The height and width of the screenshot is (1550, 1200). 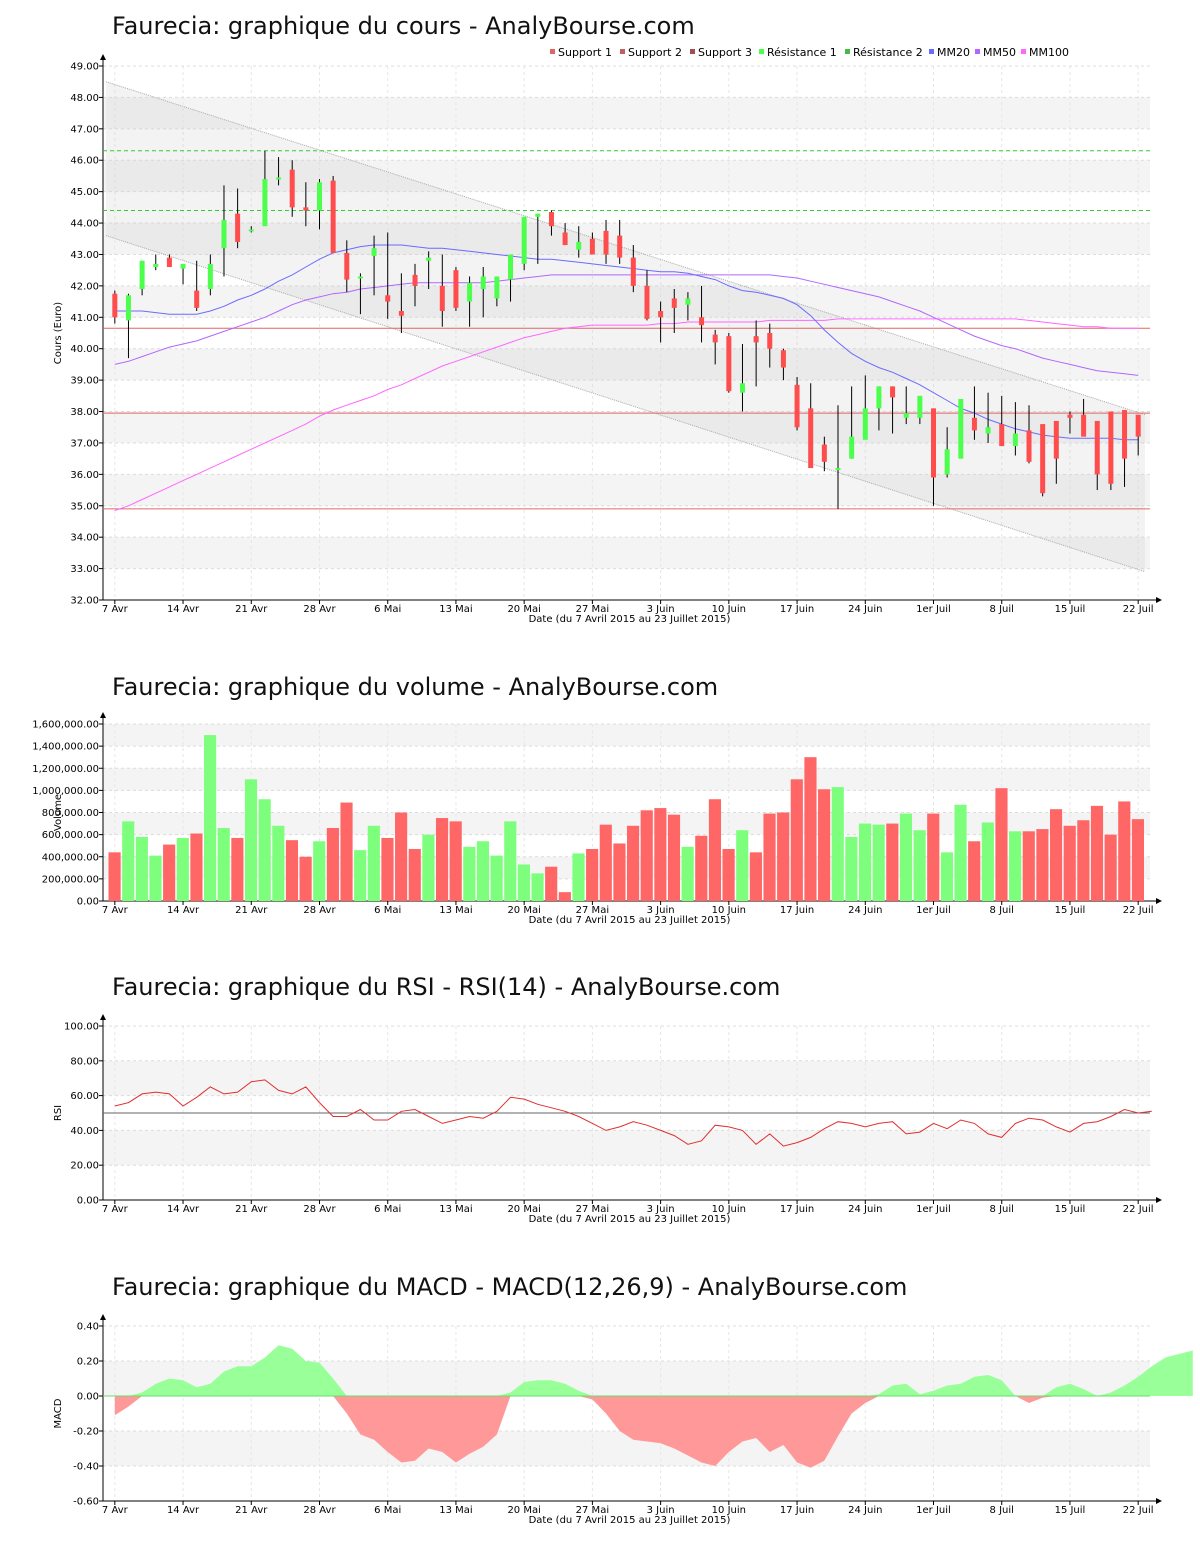 I want to click on x-tick-label: 7 Avr, so click(x=115, y=1510).